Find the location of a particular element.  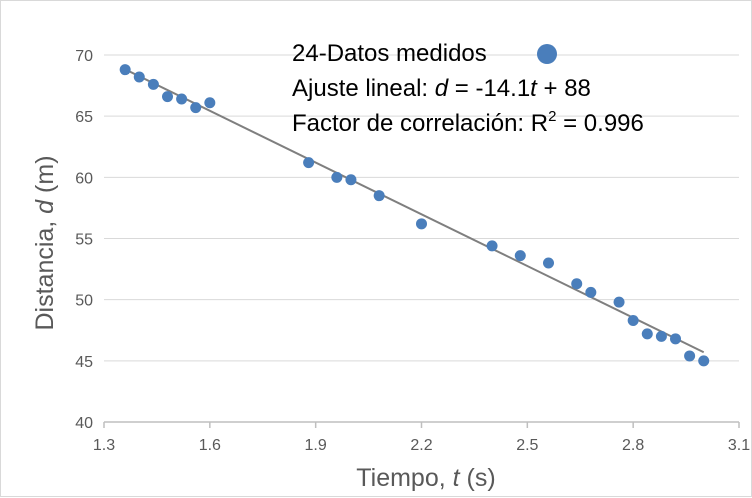

x-tick-label: 1.3 is located at coordinates (104, 445).